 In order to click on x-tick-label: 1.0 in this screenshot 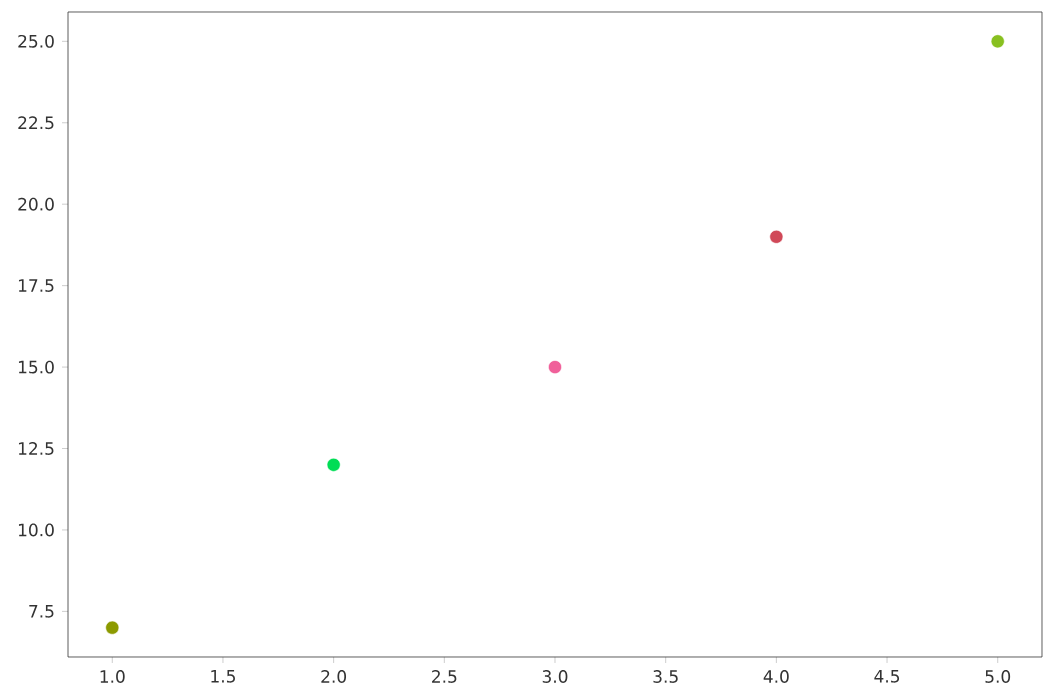, I will do `click(112, 677)`.